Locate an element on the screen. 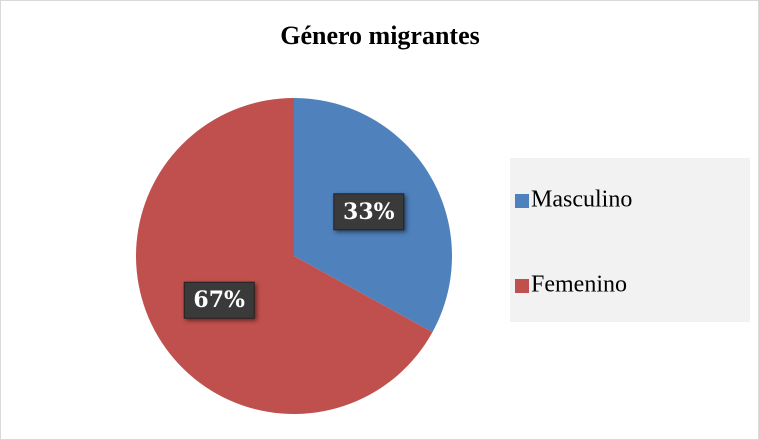 The image size is (759, 440). data-label: 67% is located at coordinates (219, 300).